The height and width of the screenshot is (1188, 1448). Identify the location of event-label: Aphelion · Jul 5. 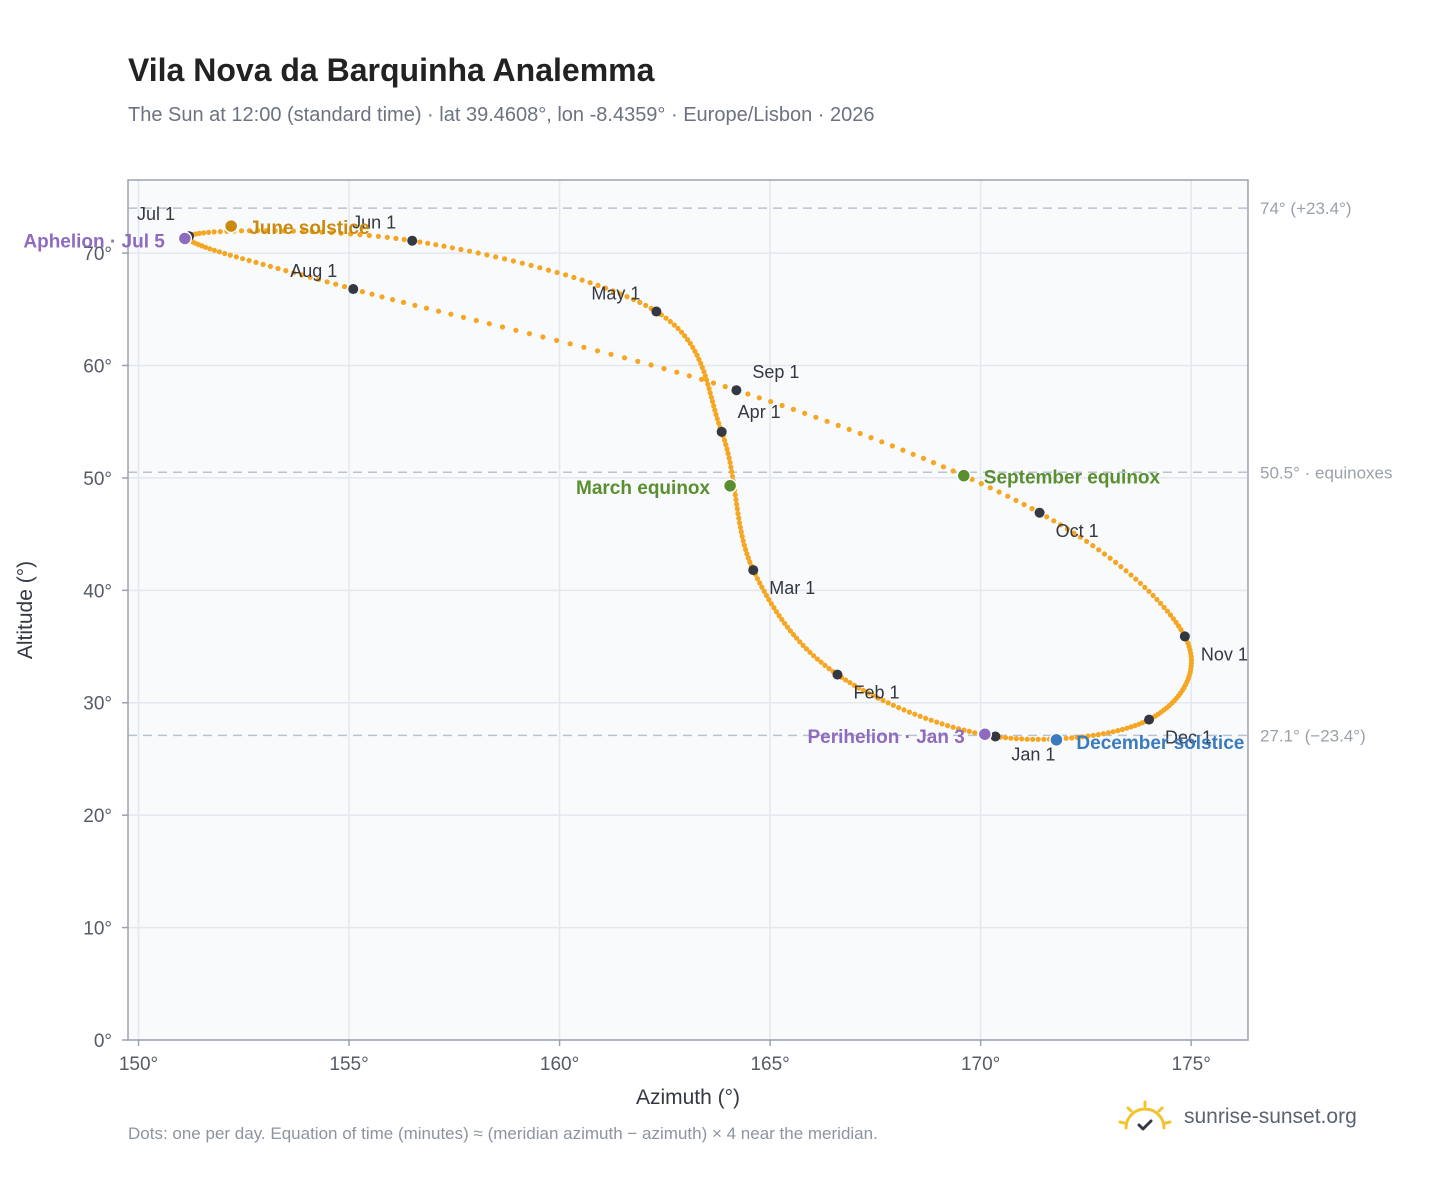
(94, 241).